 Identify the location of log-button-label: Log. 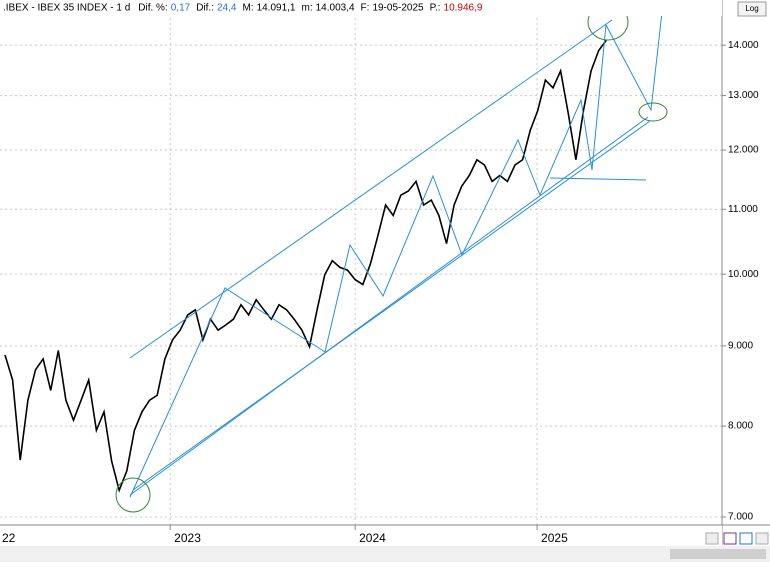
(751, 8).